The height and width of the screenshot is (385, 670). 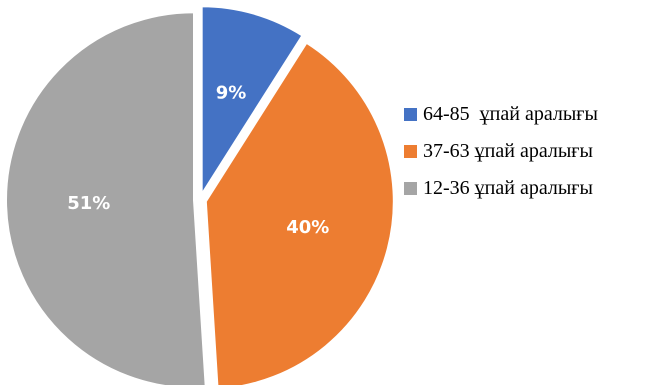 I want to click on pie-data-label: 51%, so click(x=88, y=203).